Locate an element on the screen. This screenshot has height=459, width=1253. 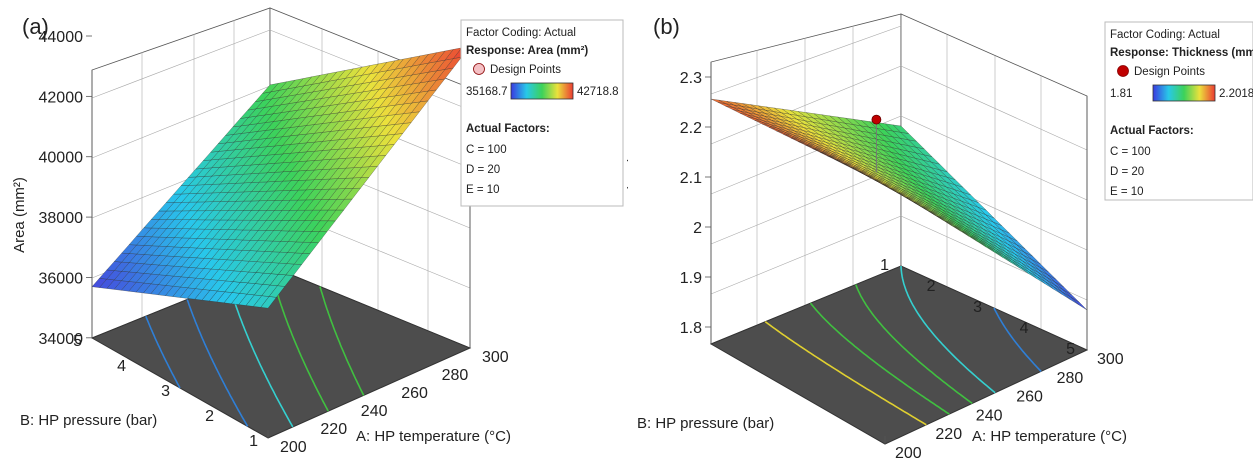
legend-range-max: 2.20186 is located at coordinates (1236, 94).